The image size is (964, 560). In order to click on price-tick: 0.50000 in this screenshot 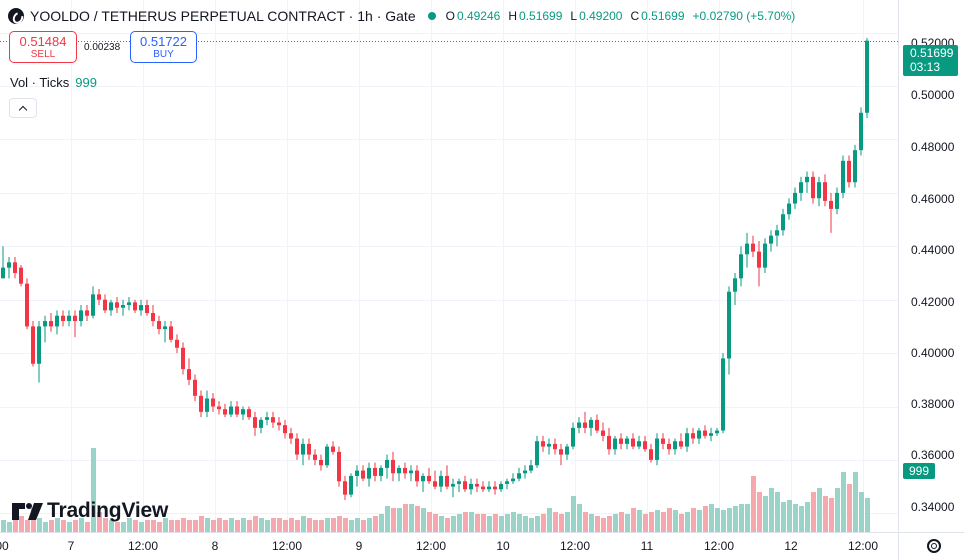, I will do `click(933, 95)`.